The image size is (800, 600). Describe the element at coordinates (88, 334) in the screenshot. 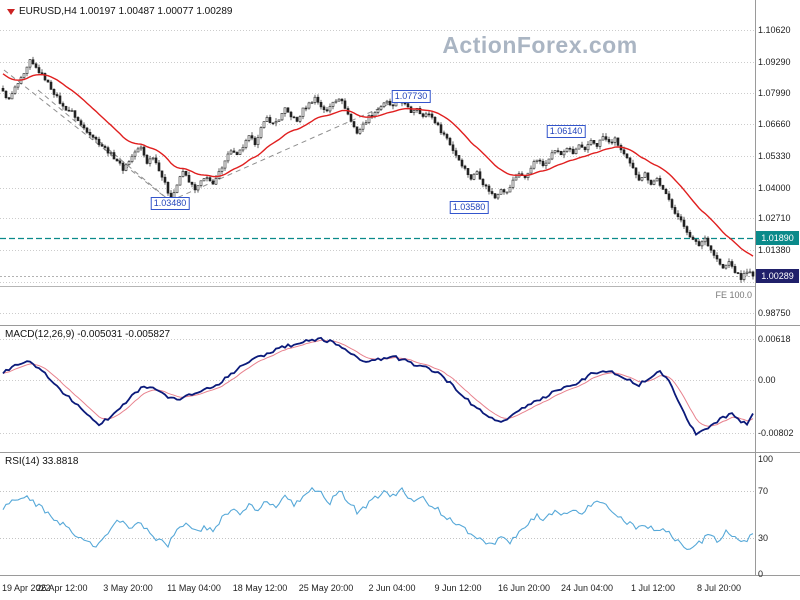

I see `macd-panel-title: MACD(12,26,9) -0.005031 -0.005827` at that location.